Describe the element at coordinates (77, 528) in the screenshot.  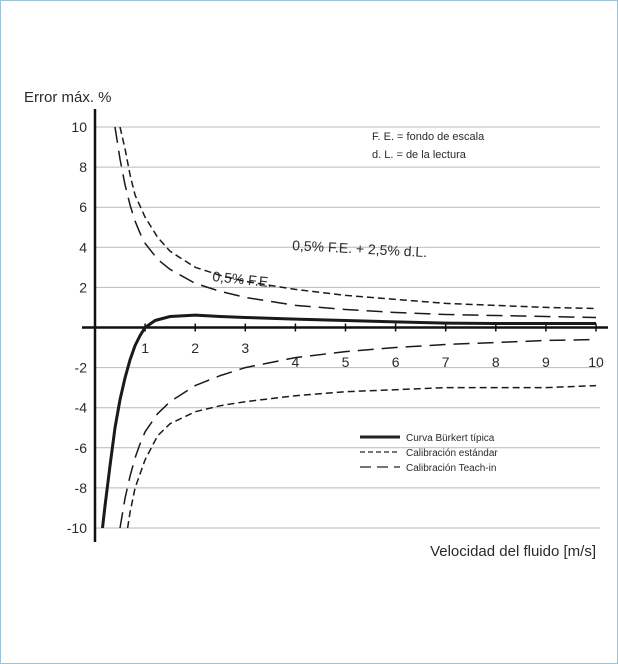
I see `y-tick-label: -10` at that location.